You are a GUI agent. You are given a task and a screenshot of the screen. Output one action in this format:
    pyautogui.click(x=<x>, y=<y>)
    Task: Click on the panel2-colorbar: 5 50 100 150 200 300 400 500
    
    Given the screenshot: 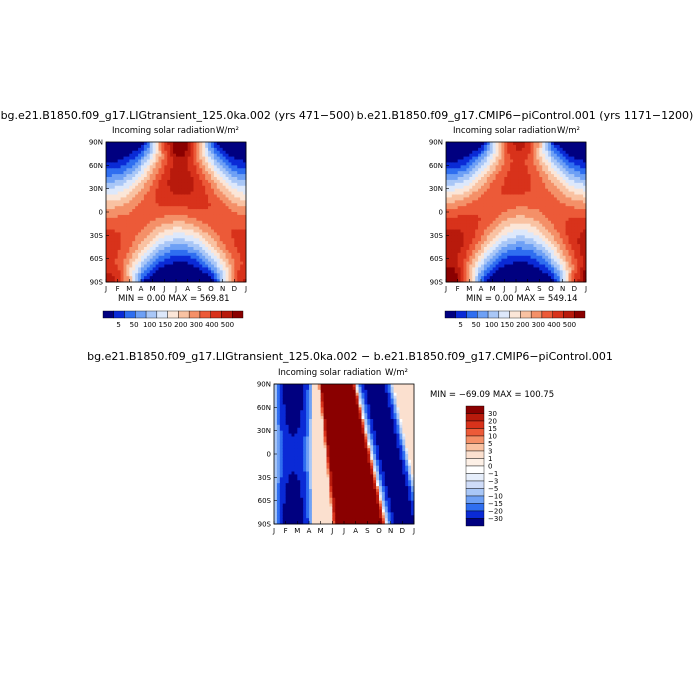 What is the action you would take?
    pyautogui.click(x=515, y=319)
    